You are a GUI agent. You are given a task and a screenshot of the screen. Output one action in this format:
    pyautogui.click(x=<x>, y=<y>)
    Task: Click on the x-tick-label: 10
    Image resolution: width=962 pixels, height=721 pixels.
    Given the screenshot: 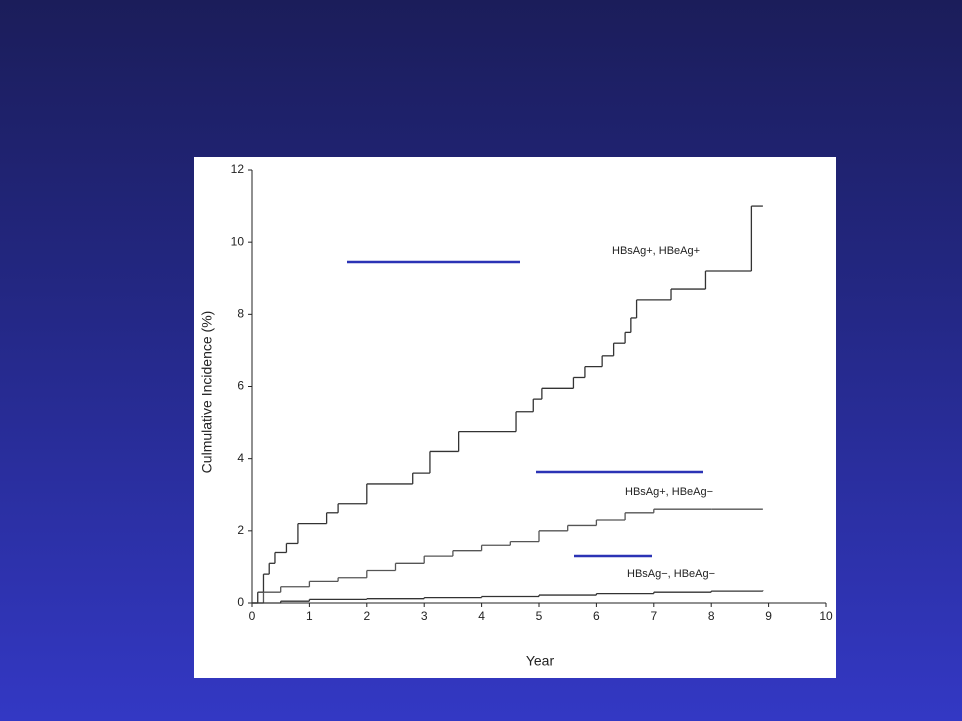 What is the action you would take?
    pyautogui.click(x=826, y=616)
    